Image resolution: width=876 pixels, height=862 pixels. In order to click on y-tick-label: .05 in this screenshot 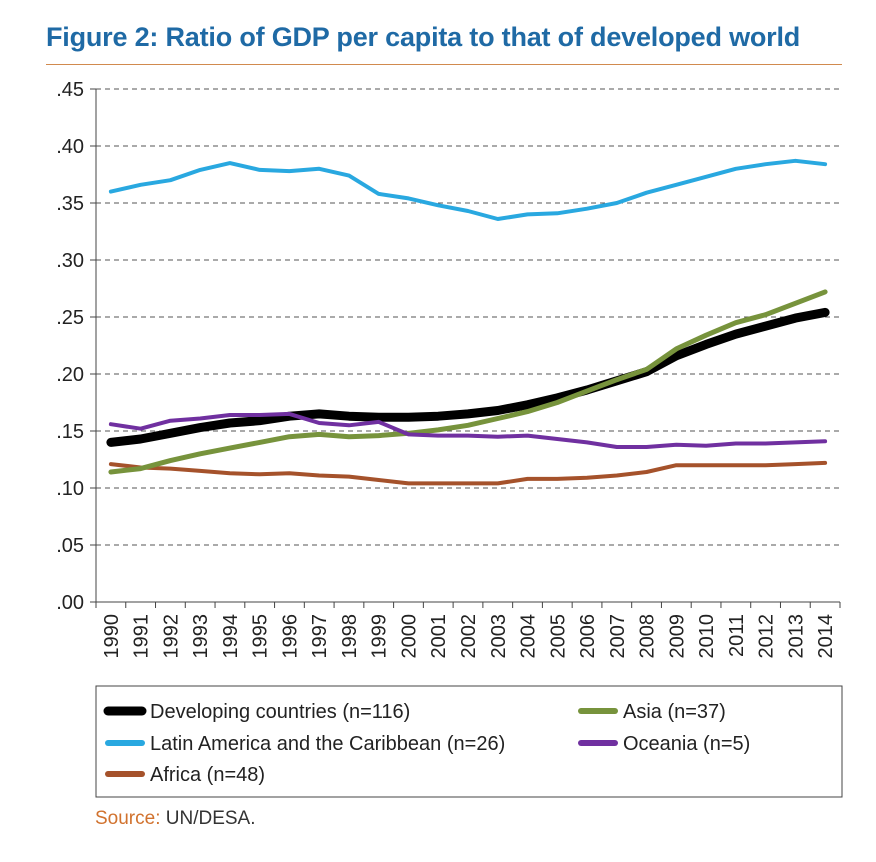, I will do `click(70, 546)`.